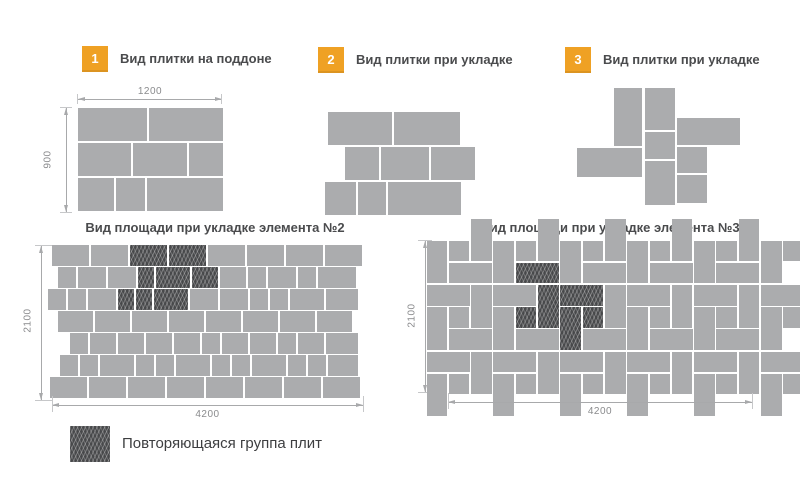 Image resolution: width=800 pixels, height=496 pixels. Describe the element at coordinates (66, 212) in the screenshot. I see `pallet-height-witness-bottom` at that location.